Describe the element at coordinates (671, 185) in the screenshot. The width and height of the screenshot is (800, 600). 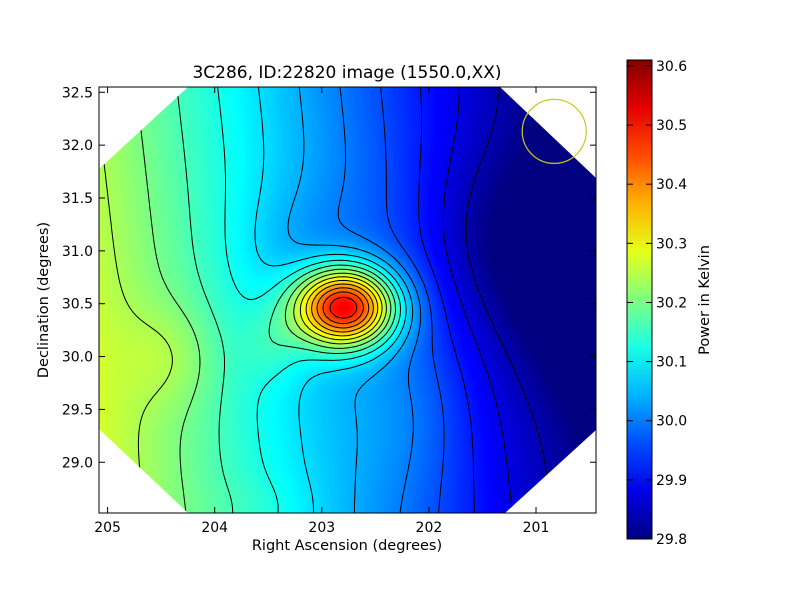
I see `colorbar-tick-label: 30.4` at that location.